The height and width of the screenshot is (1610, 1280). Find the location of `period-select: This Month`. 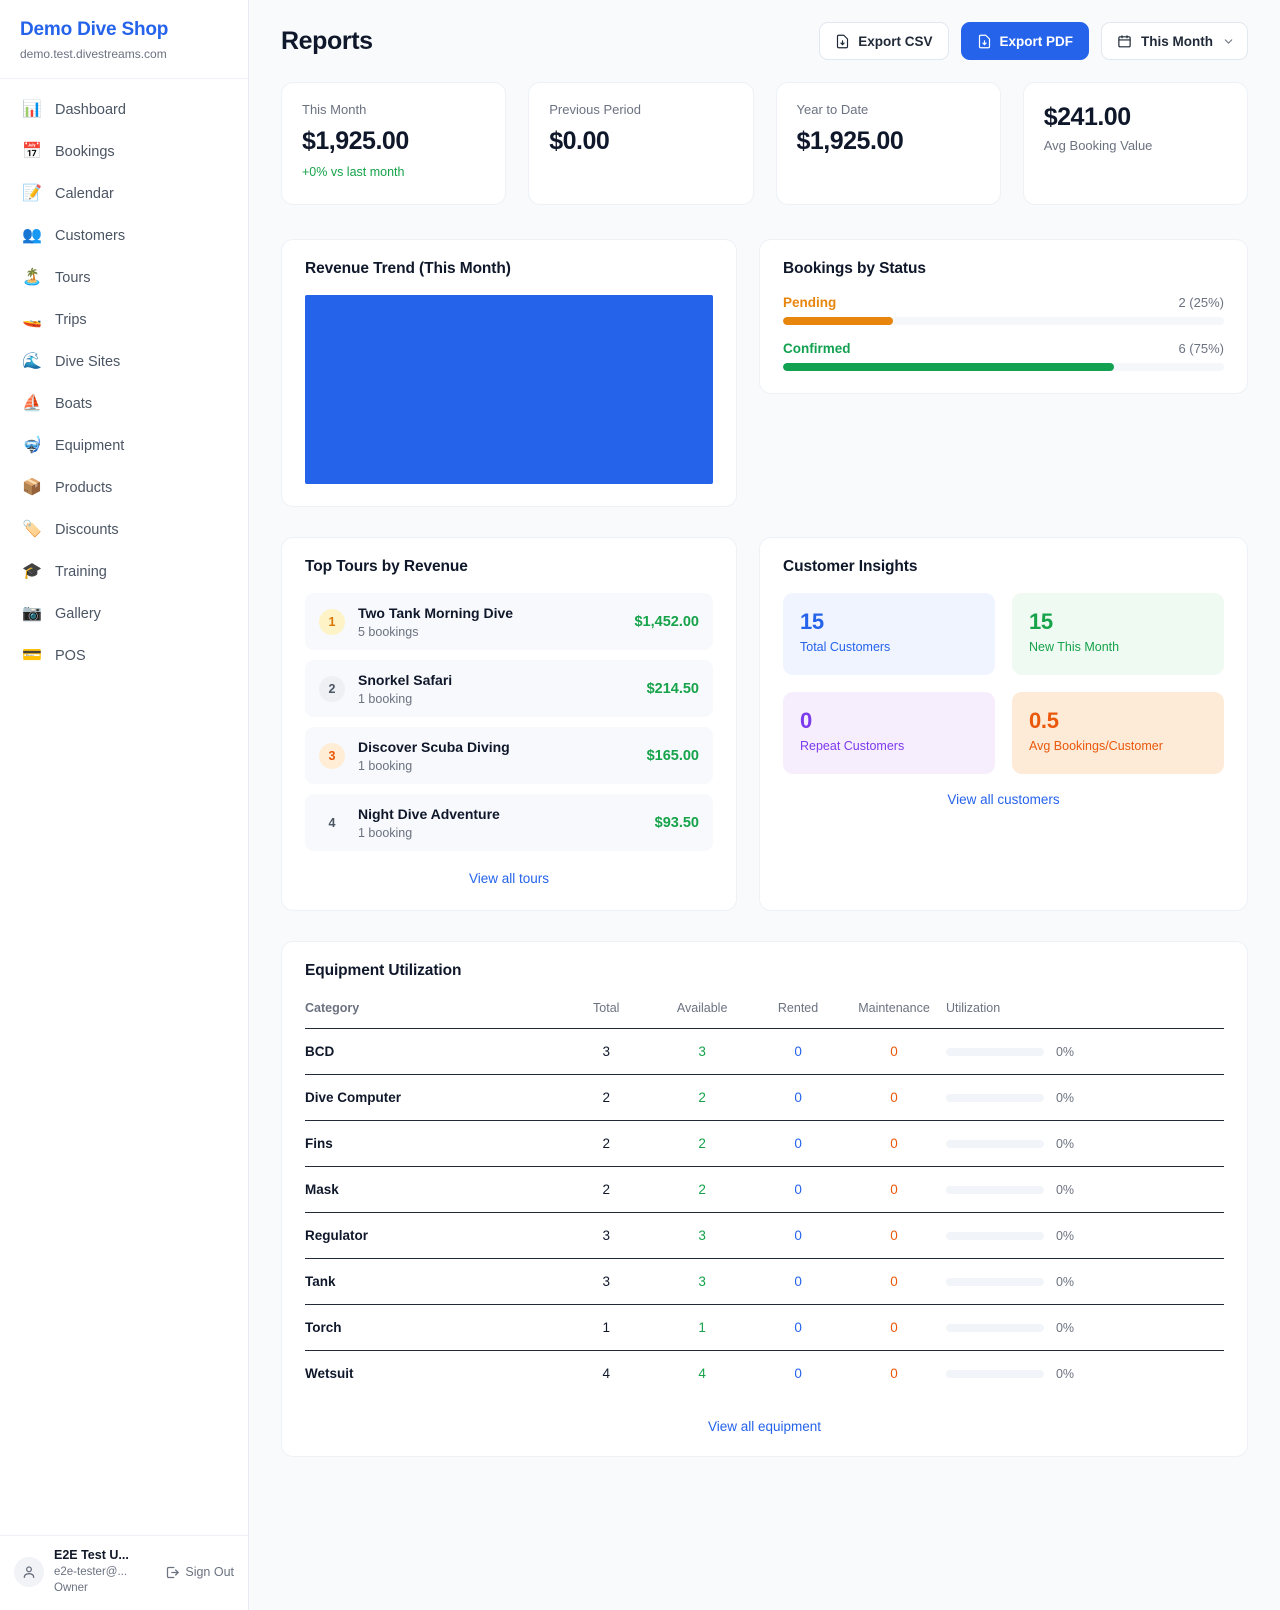

period-select: This Month is located at coordinates (1174, 41).